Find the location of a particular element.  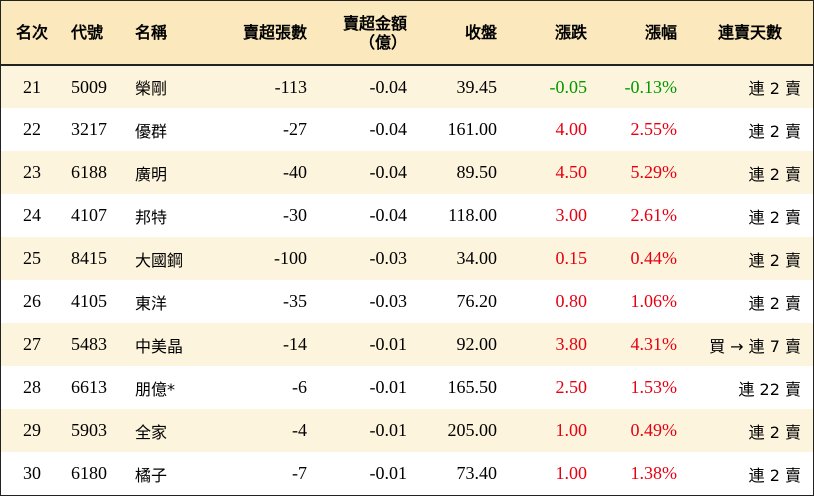

cell-rank: 21 is located at coordinates (32, 86).